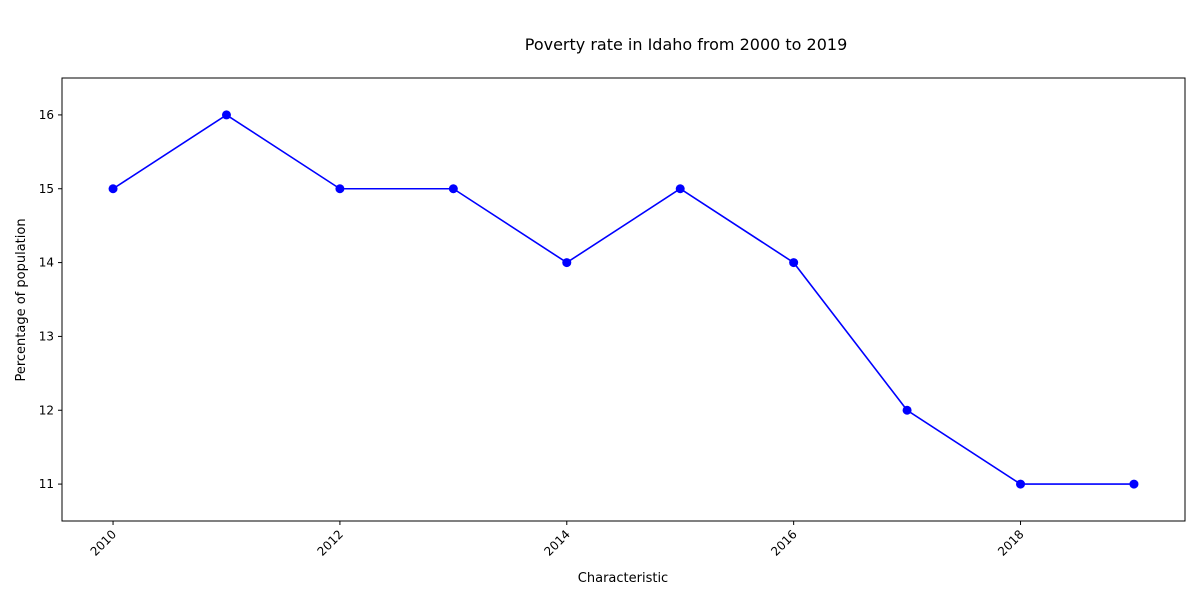  Describe the element at coordinates (46, 336) in the screenshot. I see `y-tick-label: 13` at that location.